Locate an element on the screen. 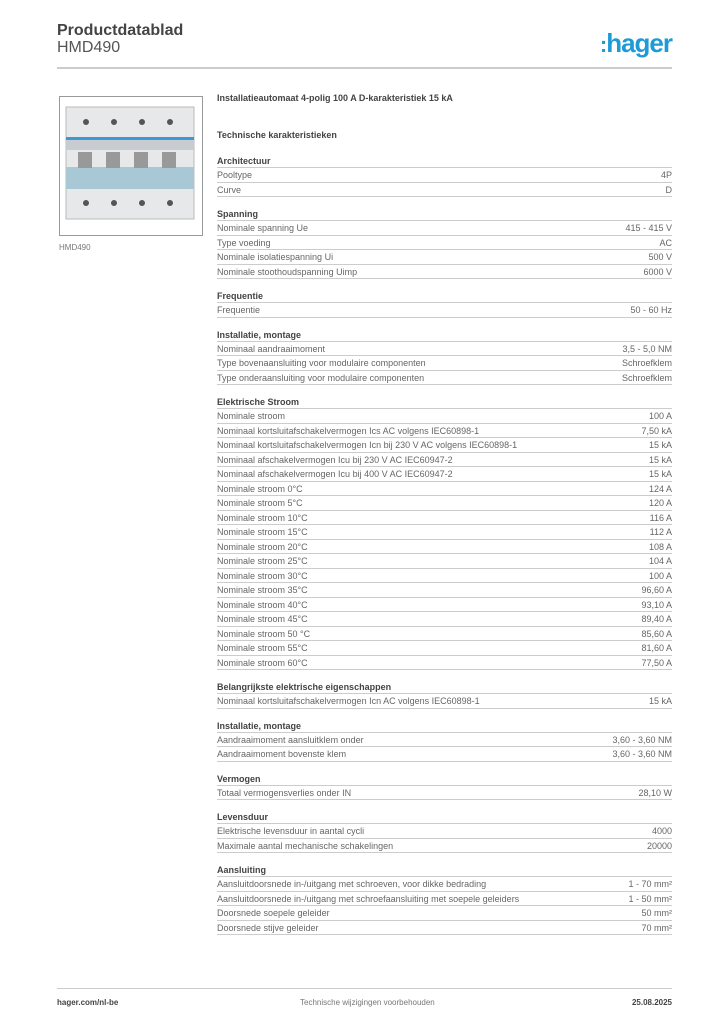 This screenshot has width=724, height=1024. spec-label: Nominale stroom 10°C is located at coordinates (262, 517).